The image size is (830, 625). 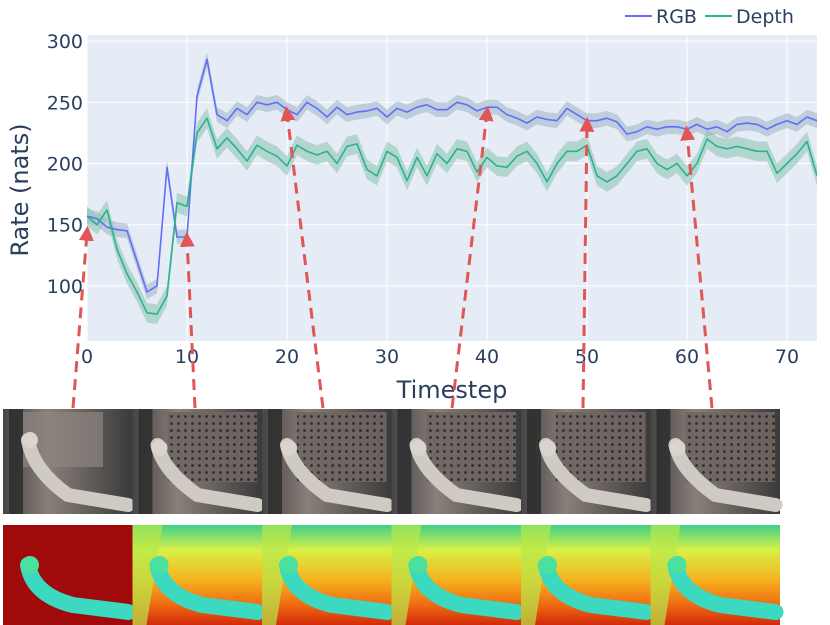 I want to click on y-tick-label: 100, so click(x=65, y=287).